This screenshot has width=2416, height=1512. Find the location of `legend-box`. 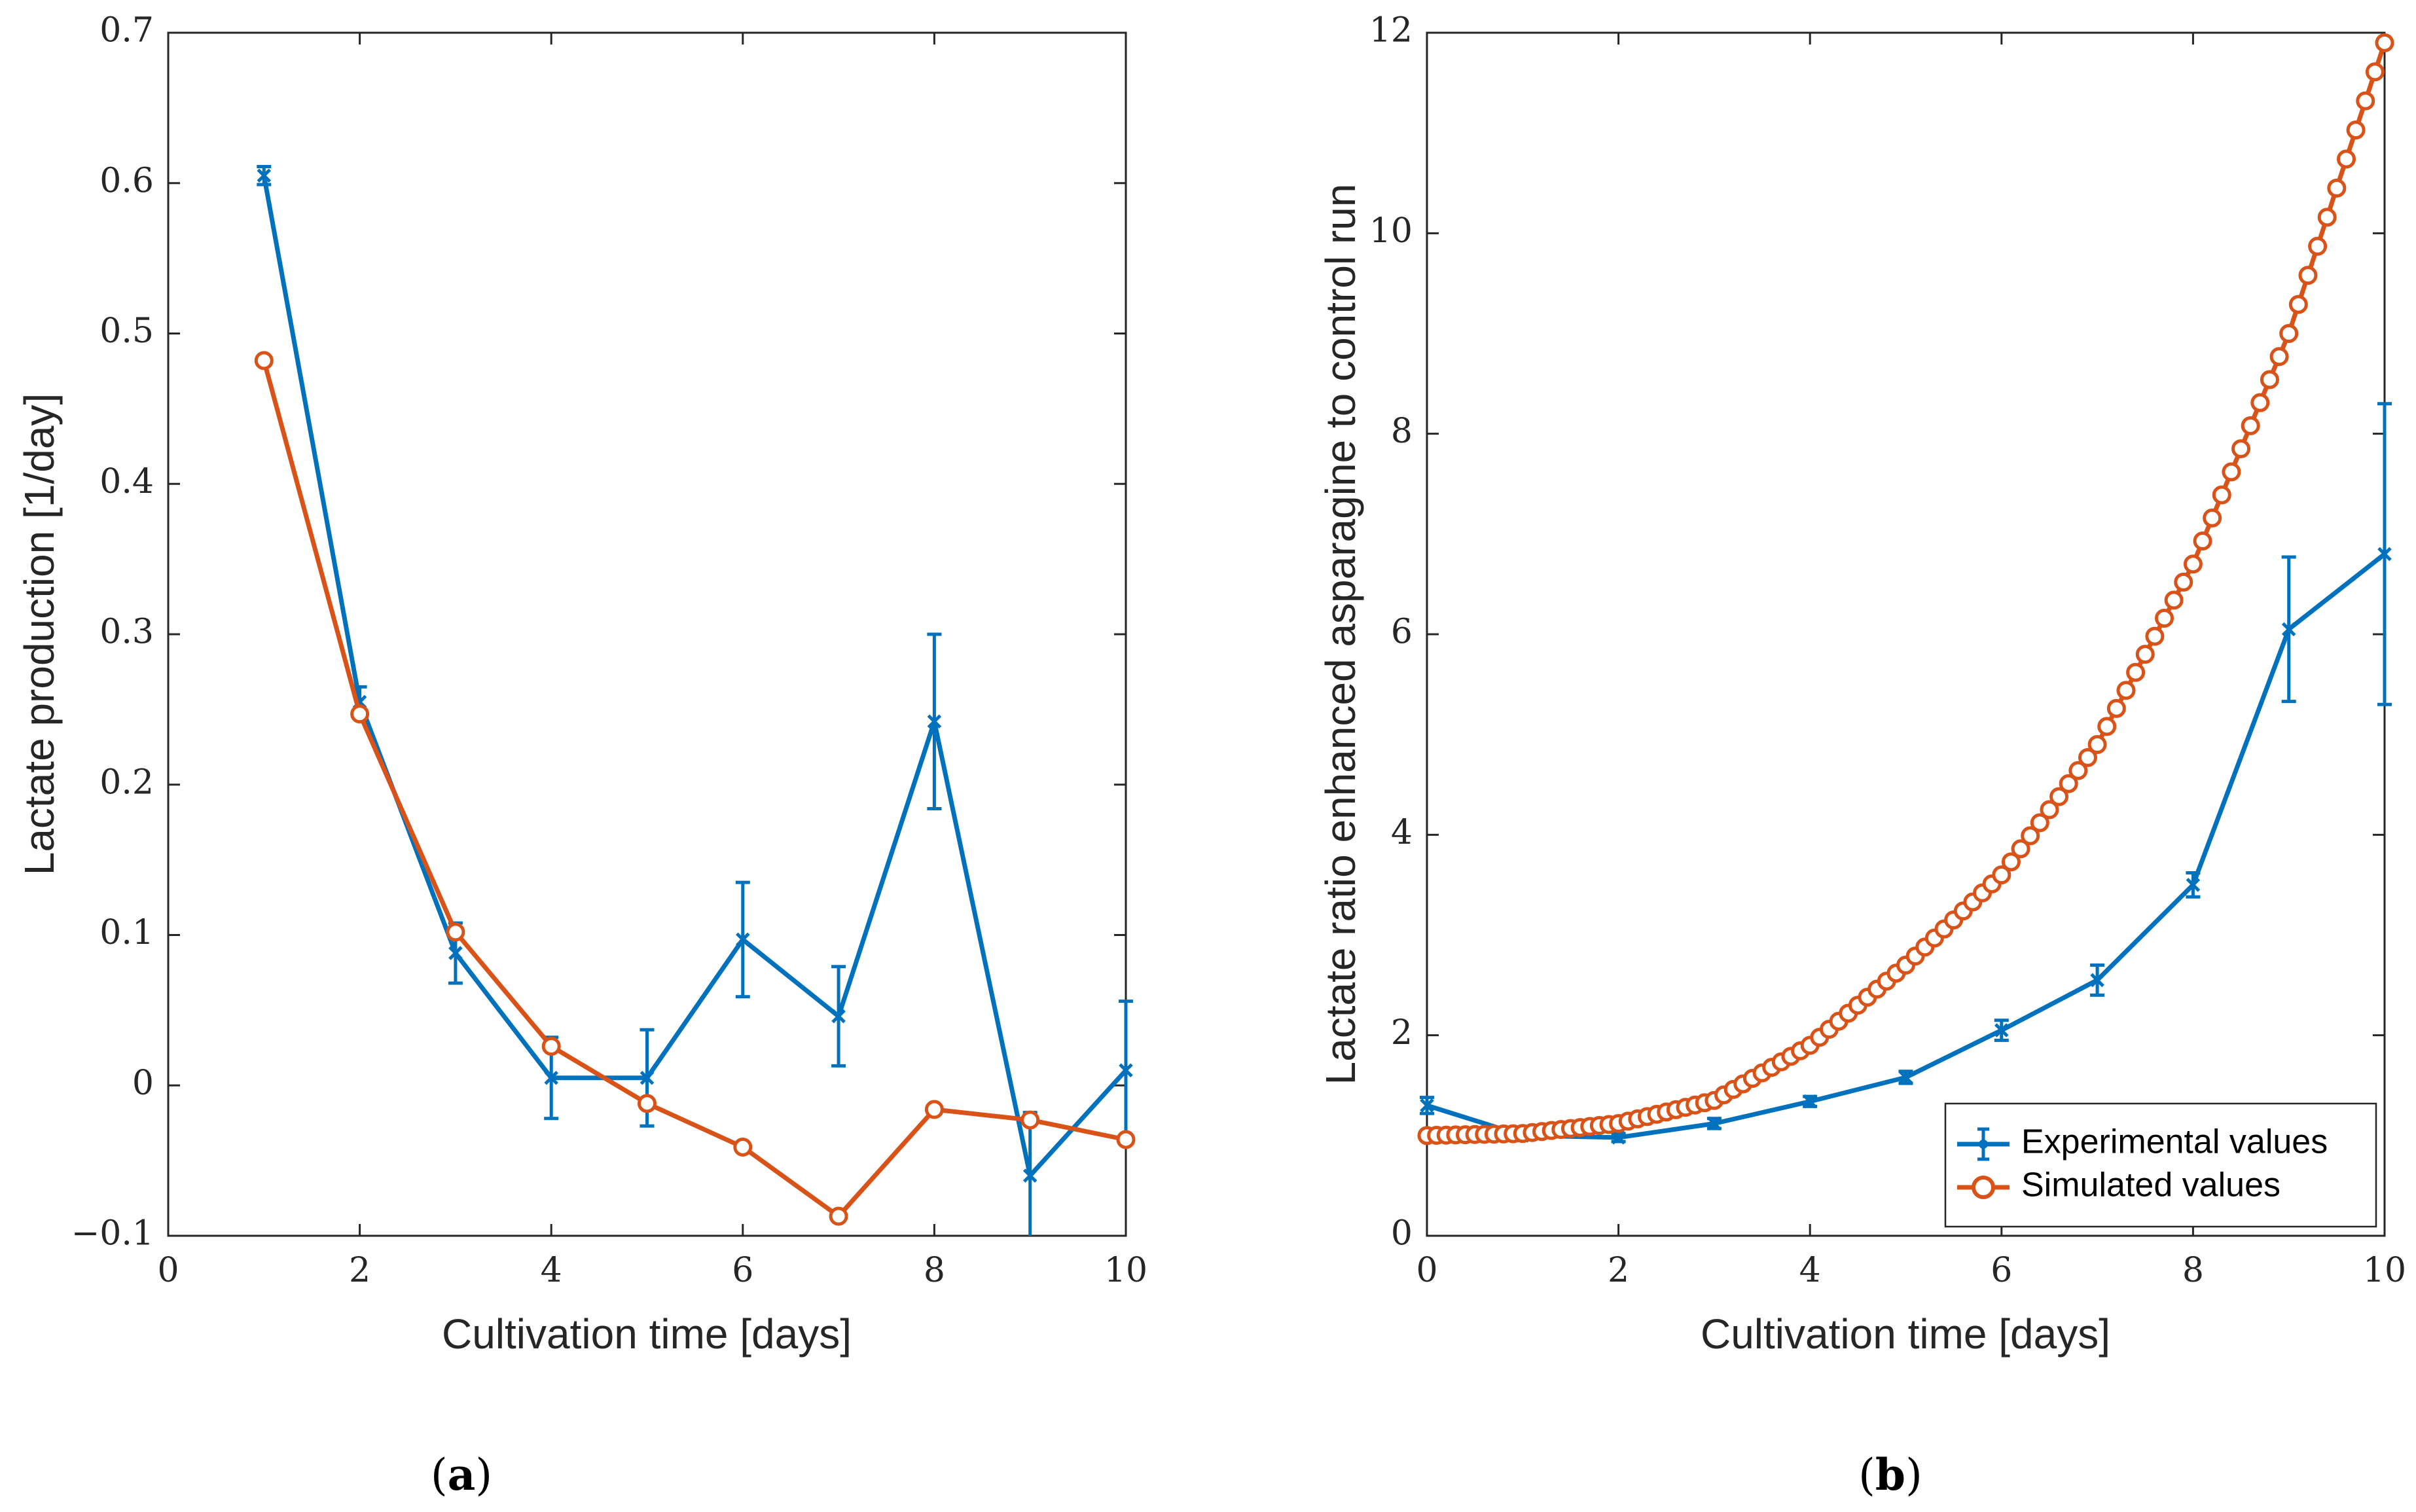

legend-box is located at coordinates (2160, 1165).